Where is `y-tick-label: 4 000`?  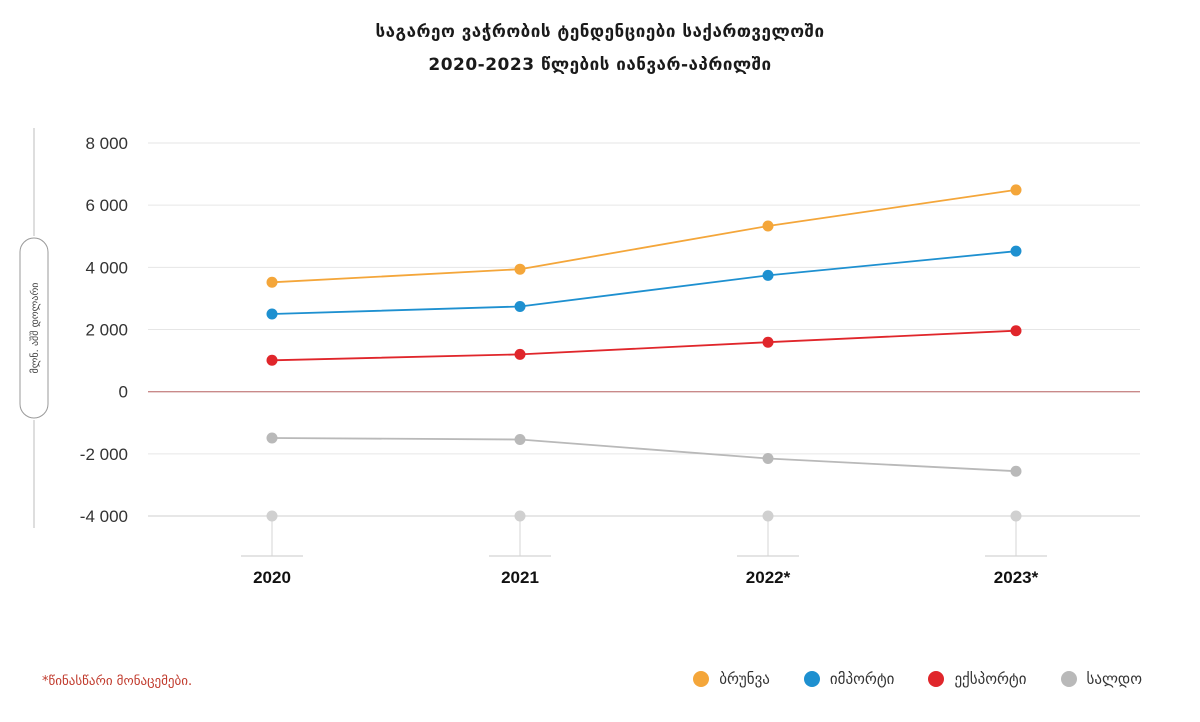 y-tick-label: 4 000 is located at coordinates (106, 267).